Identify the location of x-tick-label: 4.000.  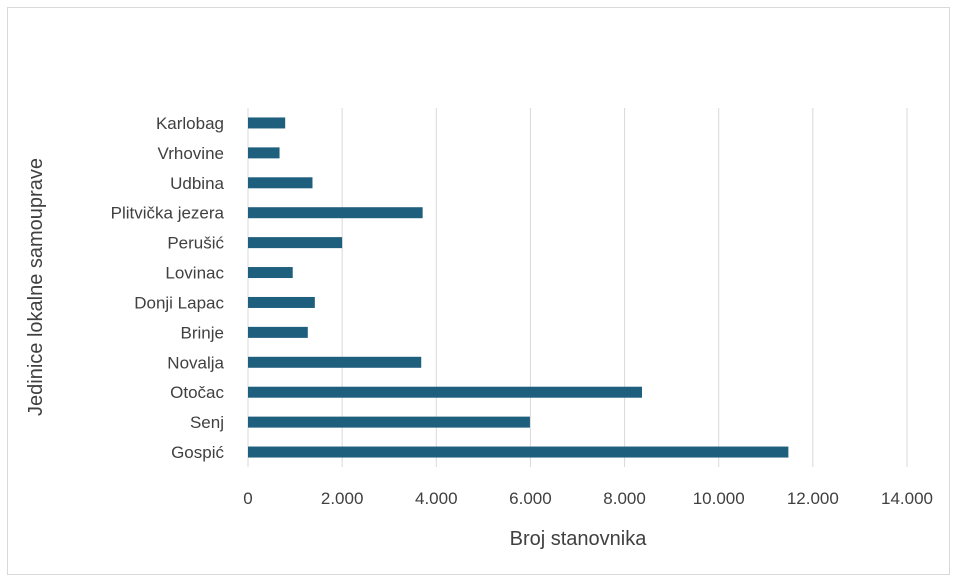
(436, 498).